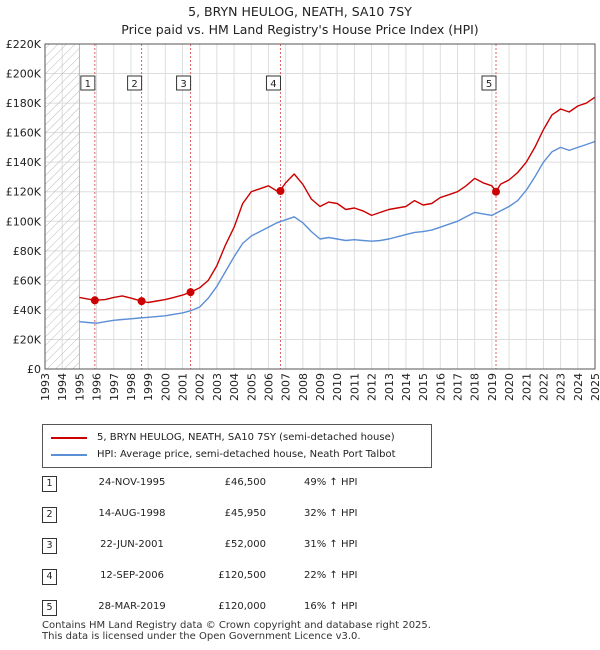  Describe the element at coordinates (578, 387) in the screenshot. I see `x-tick-label: 2024` at that location.